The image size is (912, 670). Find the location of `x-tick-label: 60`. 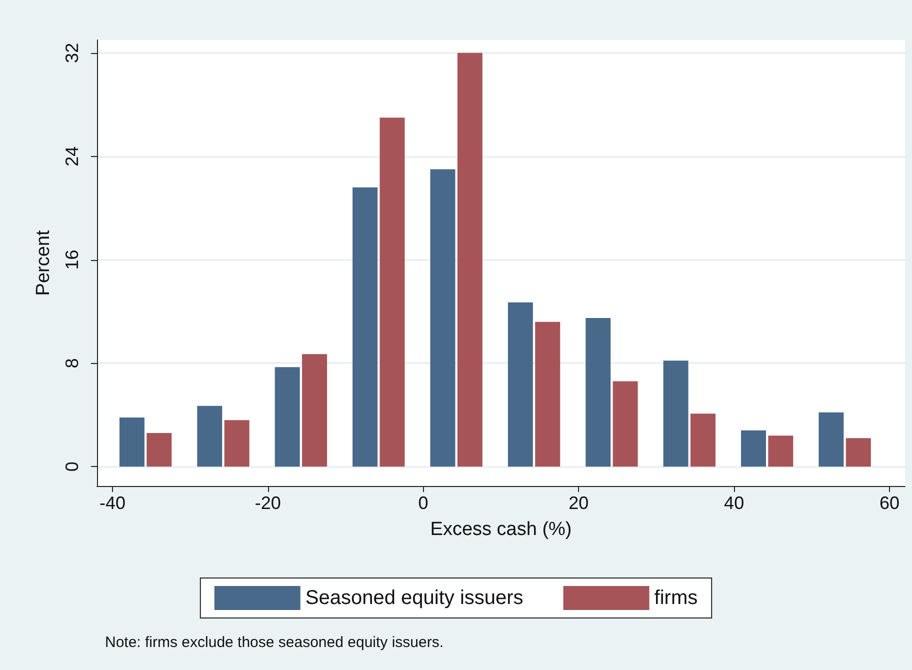

x-tick-label: 60 is located at coordinates (889, 503).